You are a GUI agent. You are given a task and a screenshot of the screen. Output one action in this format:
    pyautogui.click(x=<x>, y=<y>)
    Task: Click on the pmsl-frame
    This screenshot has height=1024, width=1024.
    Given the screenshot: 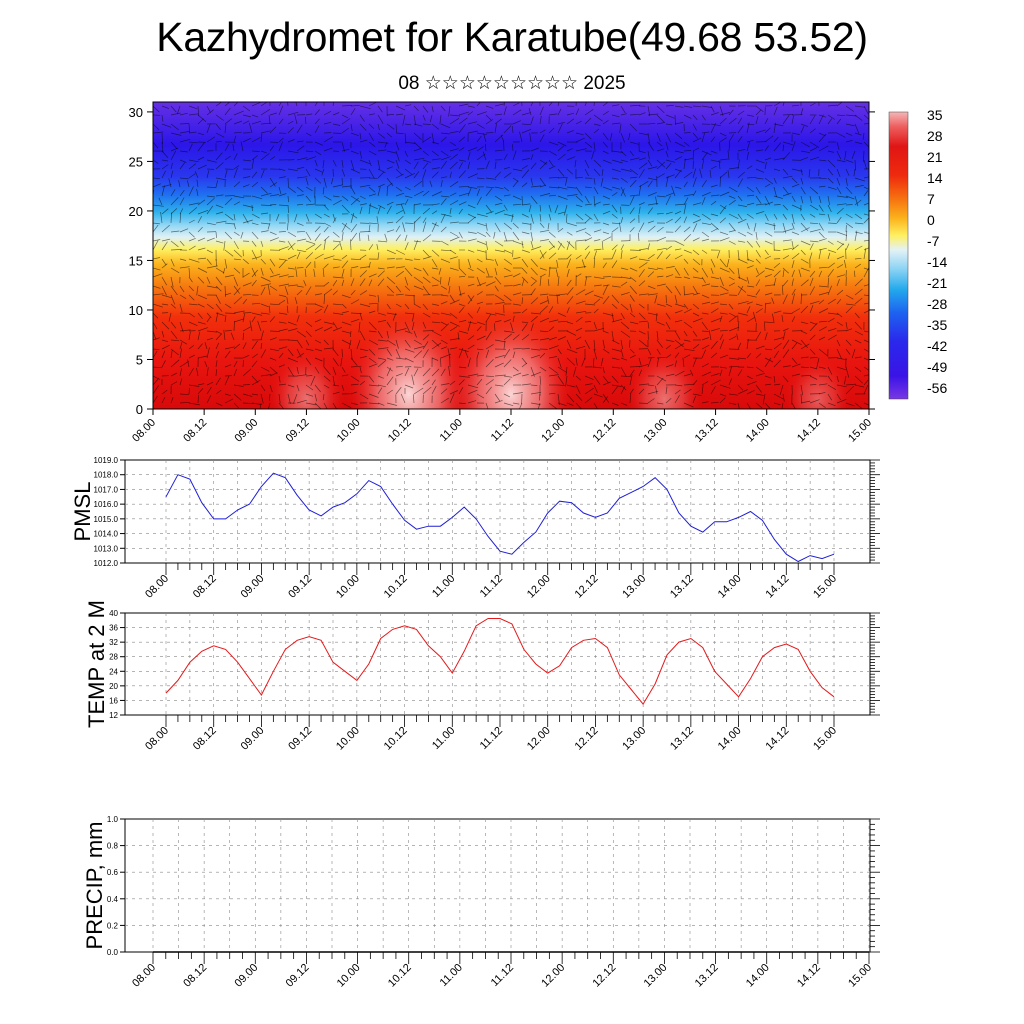 What is the action you would take?
    pyautogui.click(x=497, y=511)
    